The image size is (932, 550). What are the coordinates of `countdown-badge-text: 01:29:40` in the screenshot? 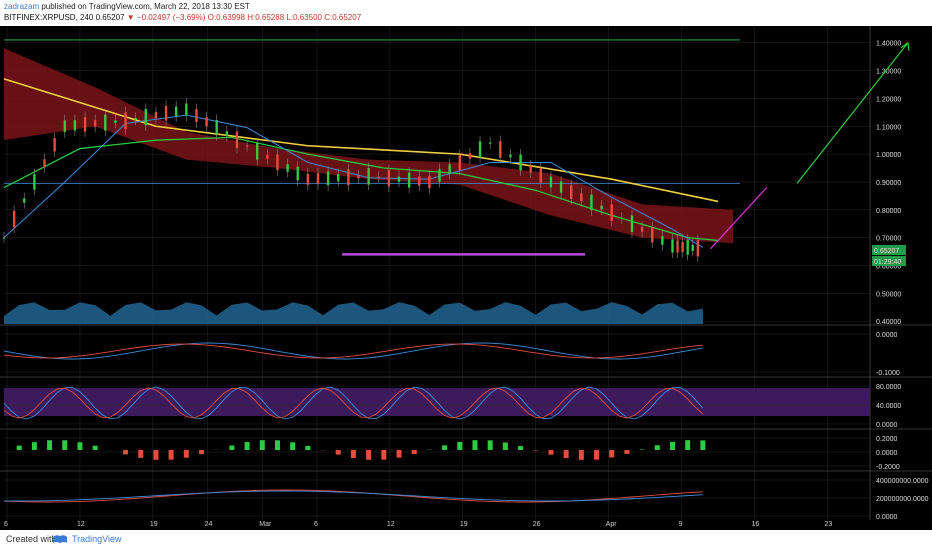 It's located at (887, 262).